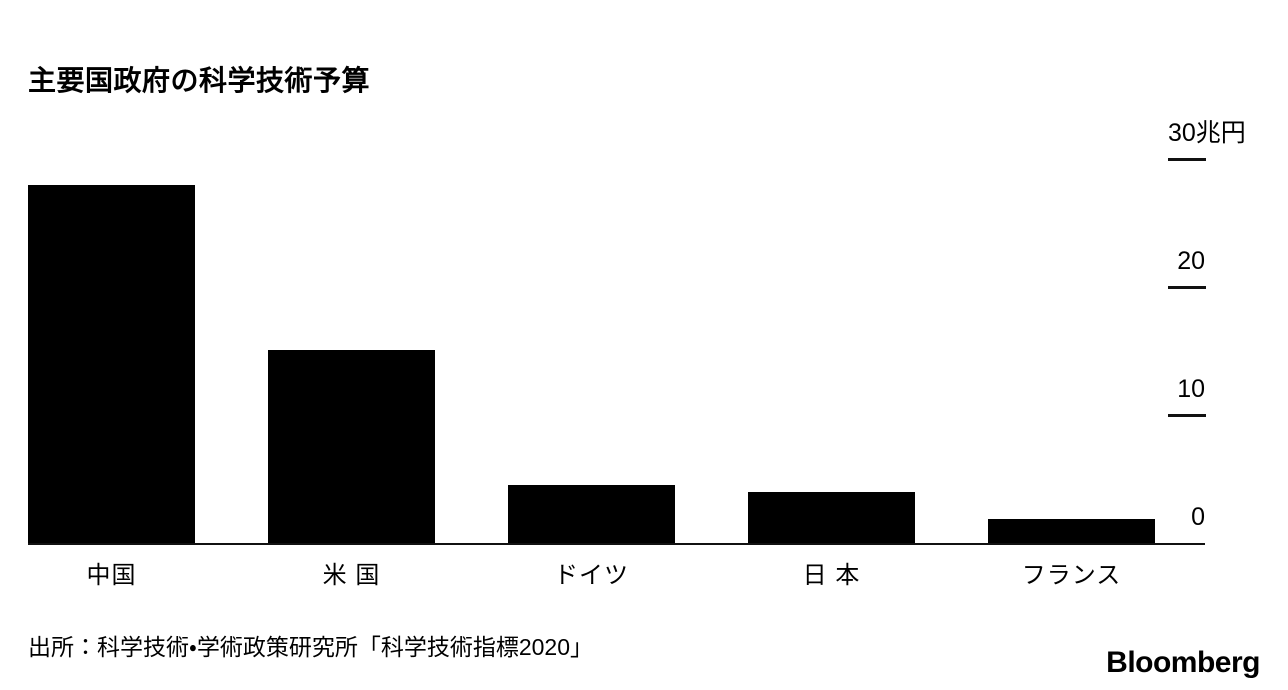 The image size is (1288, 690). What do you see at coordinates (199, 80) in the screenshot?
I see `chart-title: 主要国政府の科学技術予算` at bounding box center [199, 80].